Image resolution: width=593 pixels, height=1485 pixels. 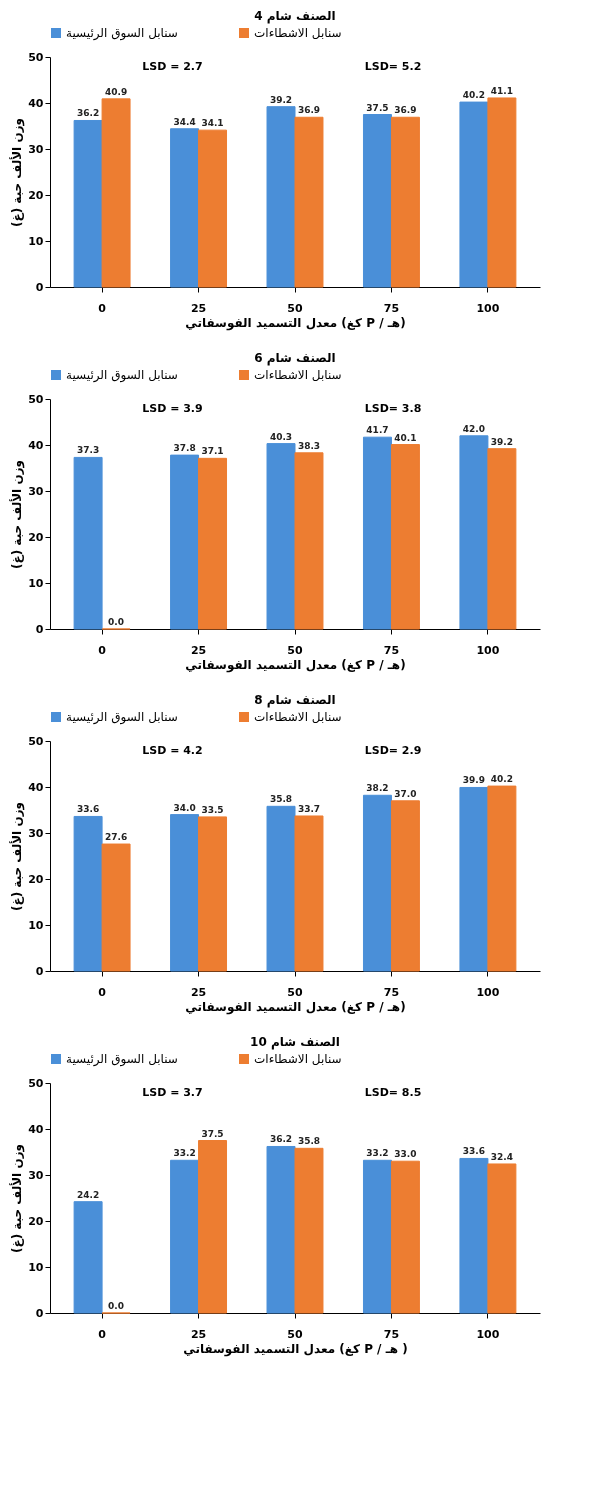 I want to click on data-label: 41.1, so click(x=502, y=90).